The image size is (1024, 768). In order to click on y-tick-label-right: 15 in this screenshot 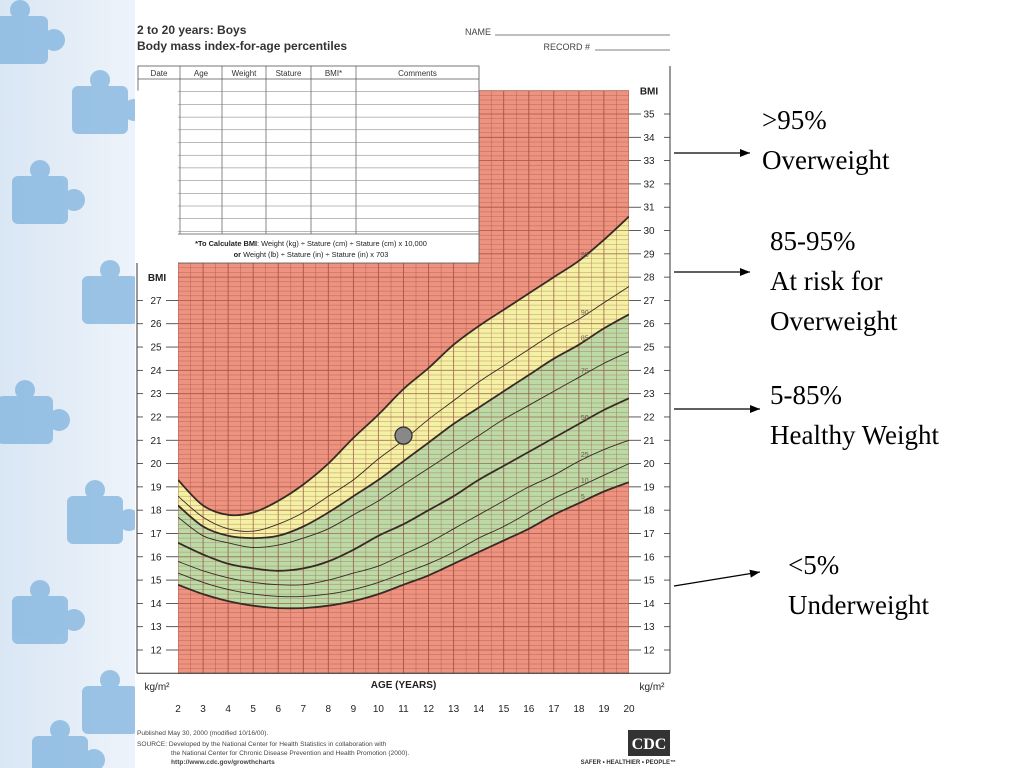, I will do `click(649, 581)`.